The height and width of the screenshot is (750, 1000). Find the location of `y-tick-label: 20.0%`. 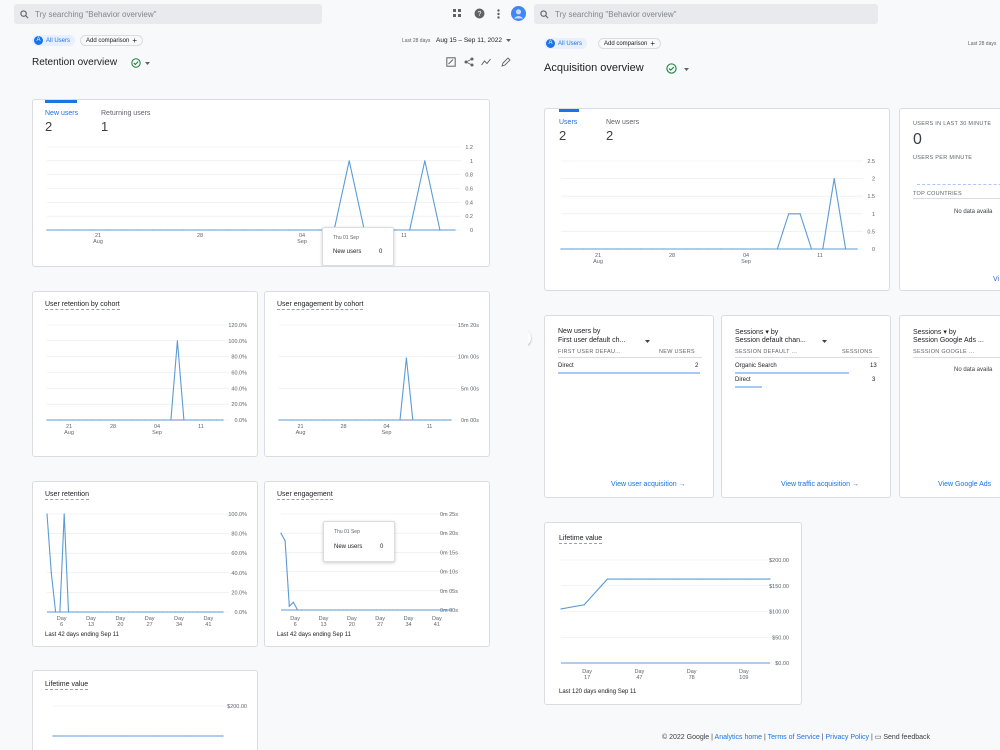

y-tick-label: 20.0% is located at coordinates (239, 593).